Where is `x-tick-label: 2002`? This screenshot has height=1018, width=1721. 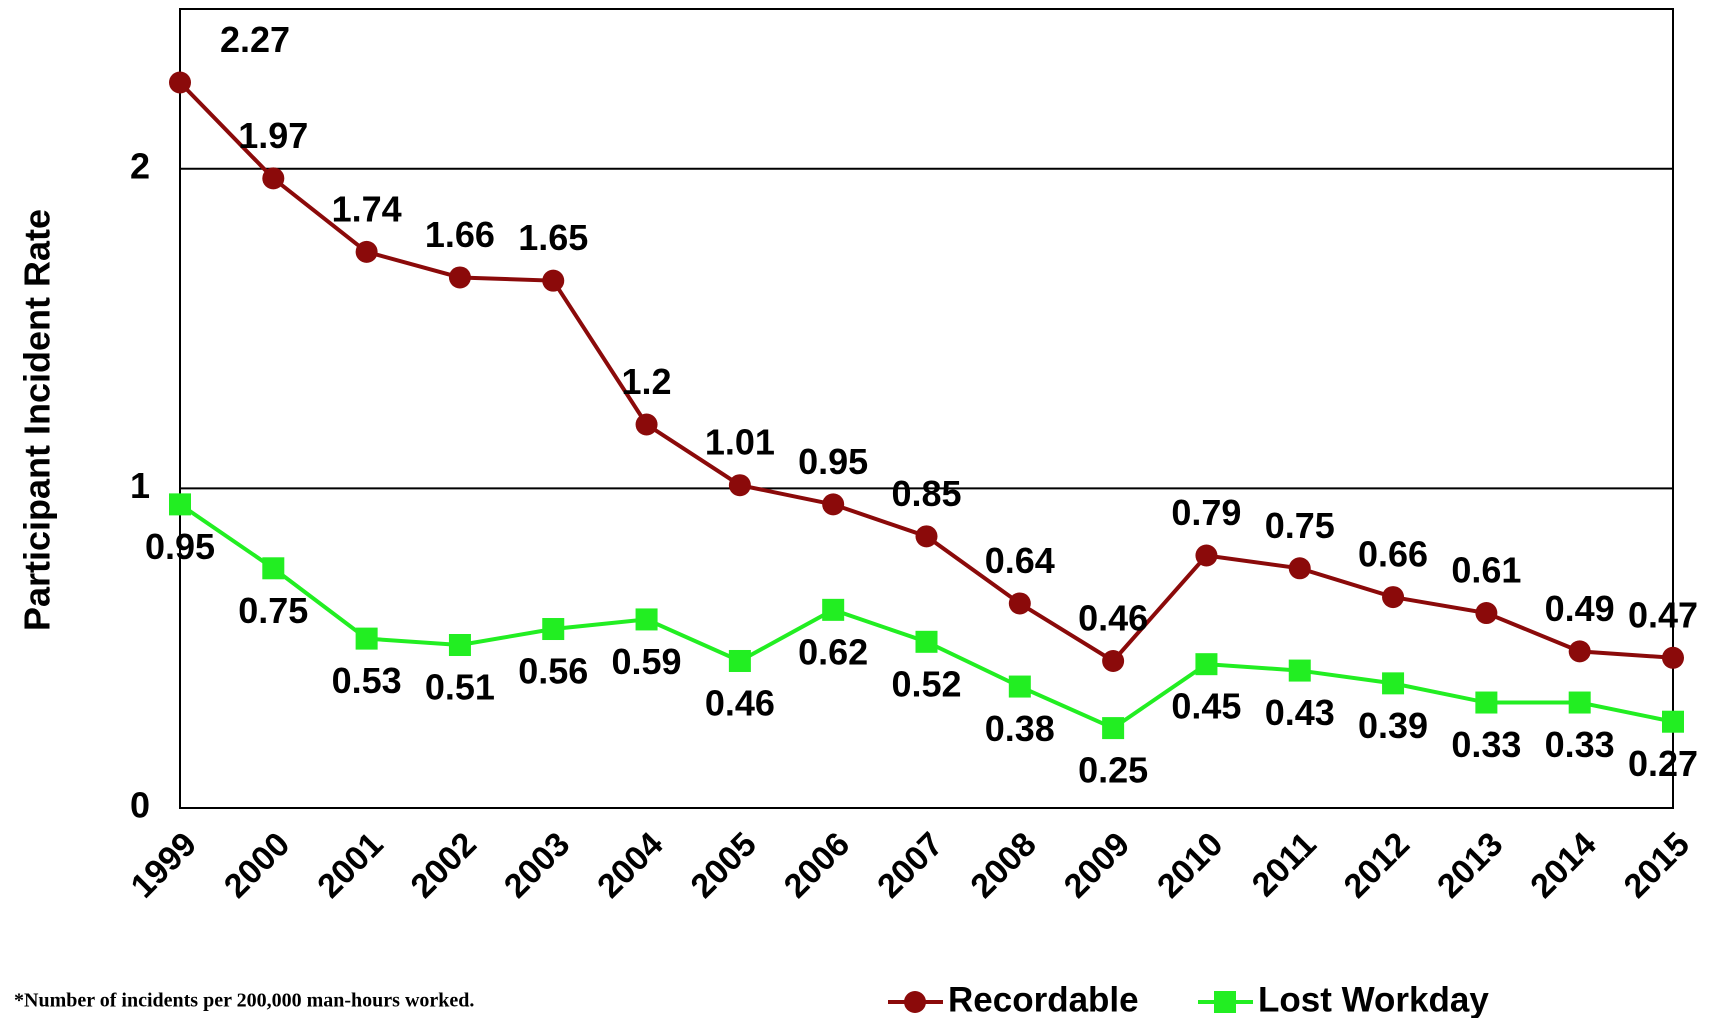
x-tick-label: 2002 is located at coordinates (444, 865).